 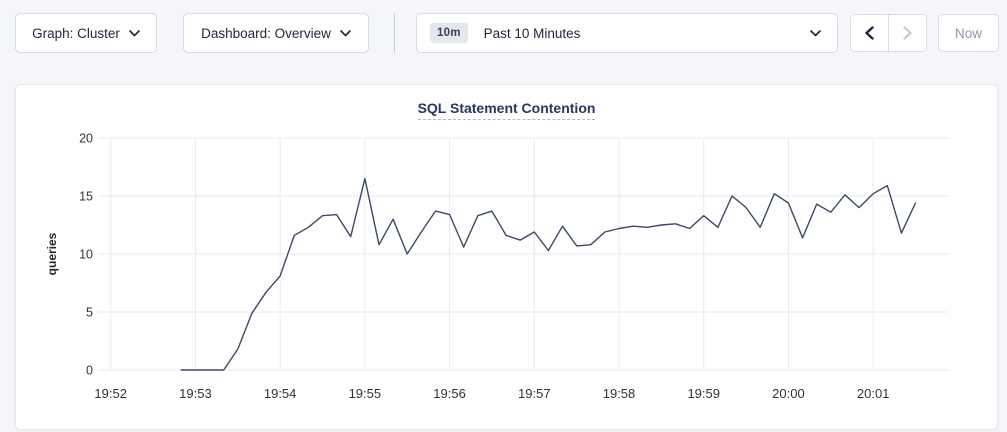 I want to click on time-range-pager, so click(x=888, y=33).